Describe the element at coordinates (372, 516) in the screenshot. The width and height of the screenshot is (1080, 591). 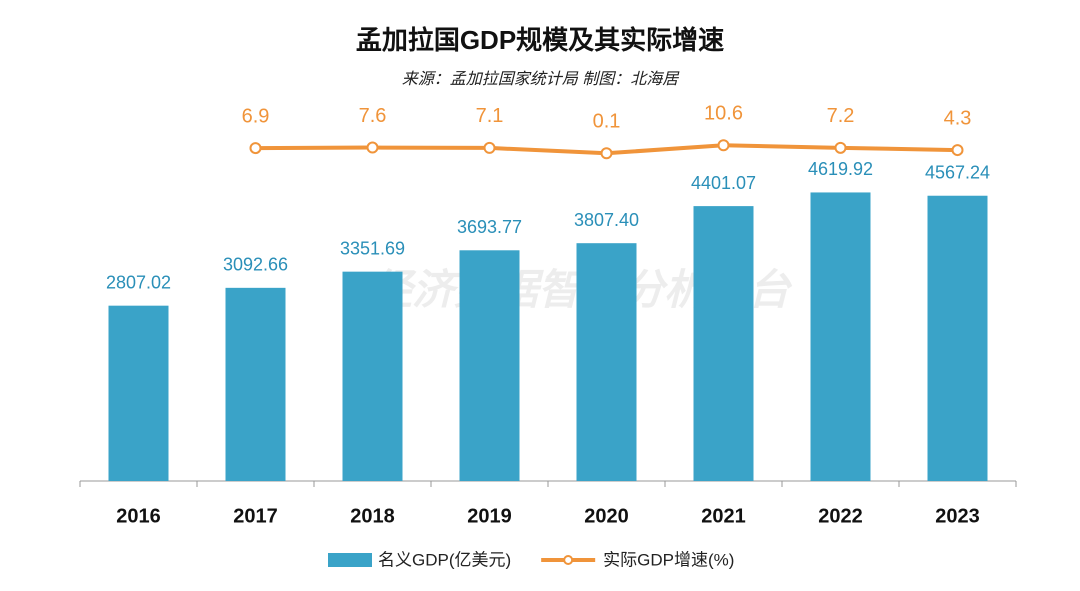
I see `x-tick-label: 2018` at that location.